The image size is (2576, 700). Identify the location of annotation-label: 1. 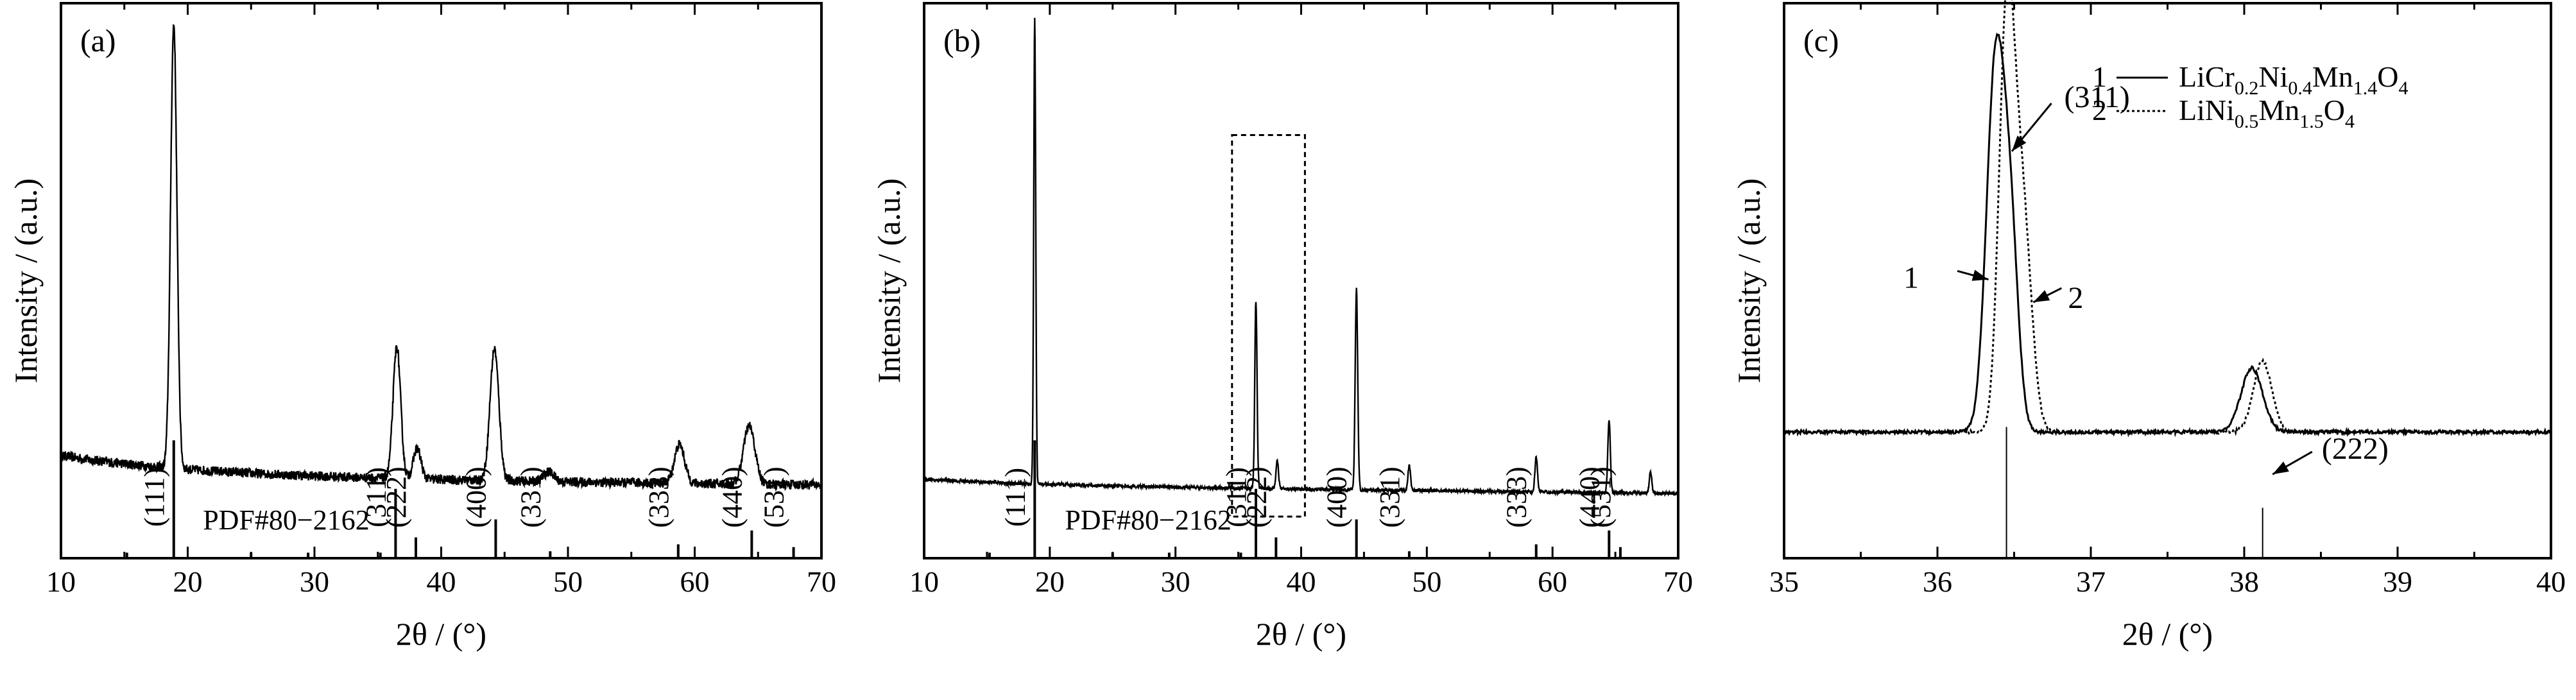
(1911, 277).